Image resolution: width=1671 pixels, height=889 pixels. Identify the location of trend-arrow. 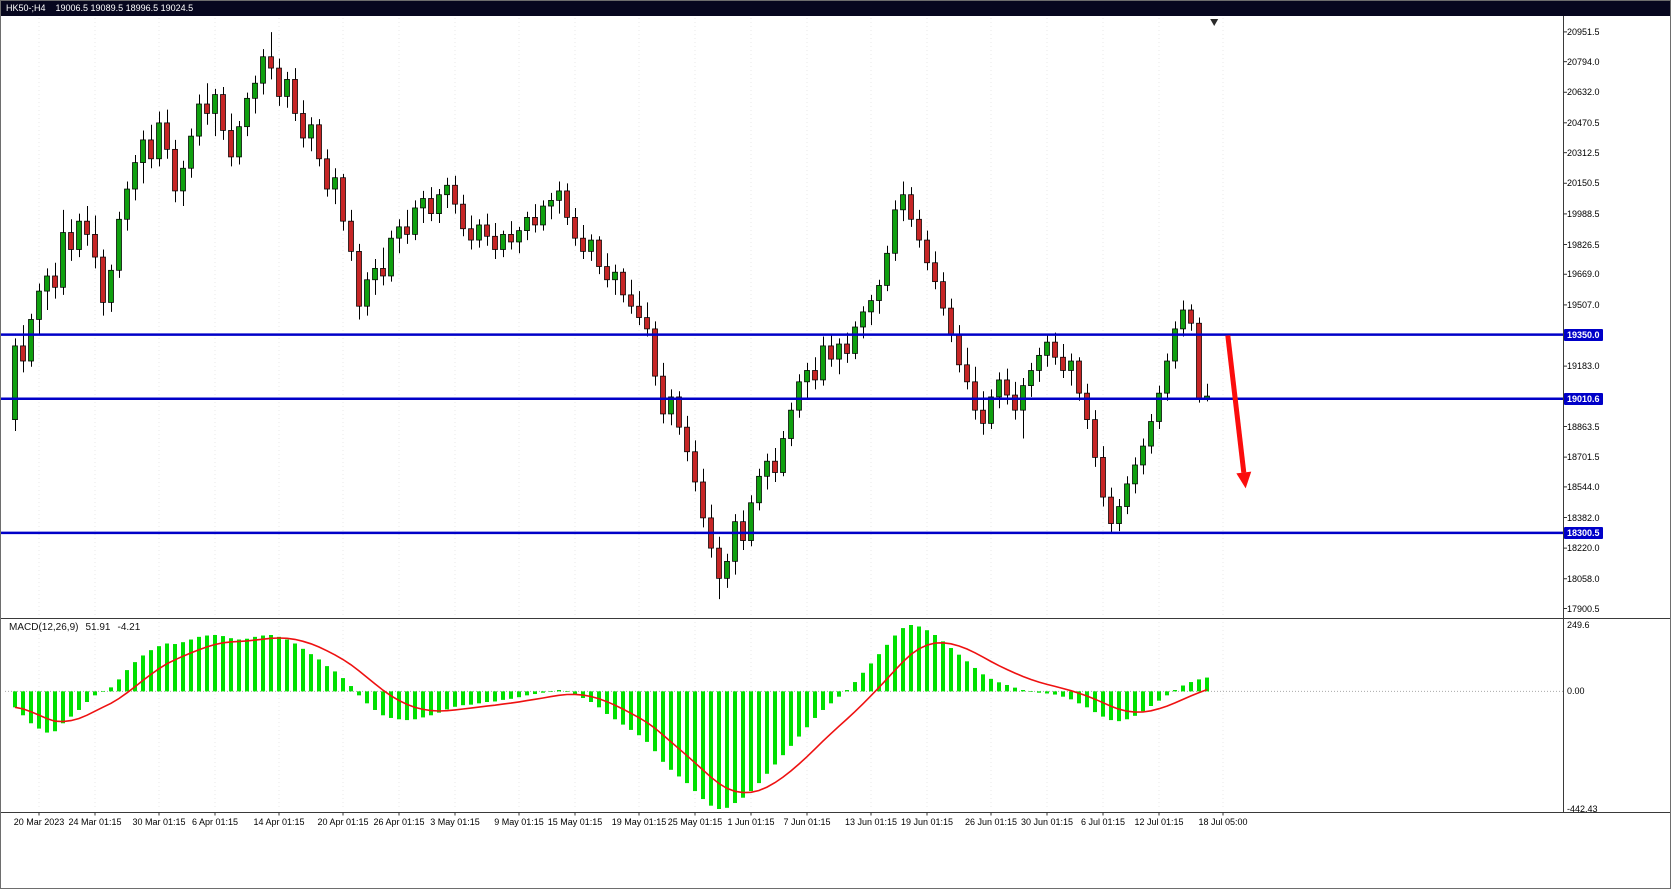
(1238, 412).